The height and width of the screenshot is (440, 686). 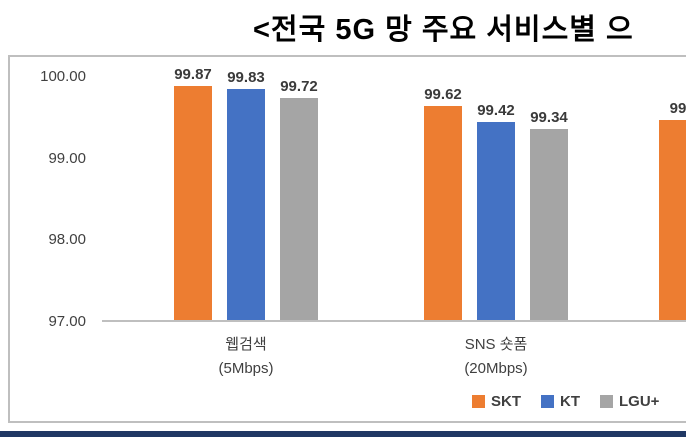 I want to click on bar-value-label: 99.72, so click(x=299, y=86).